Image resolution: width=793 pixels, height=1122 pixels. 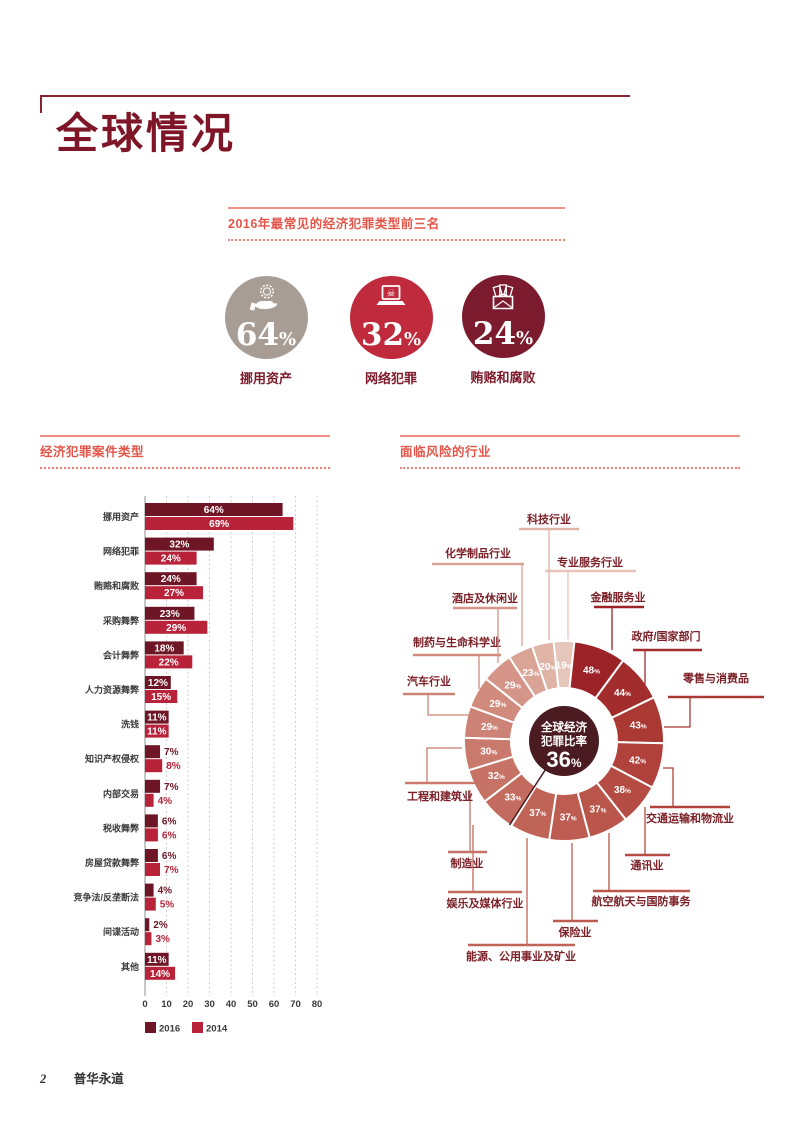 What do you see at coordinates (130, 724) in the screenshot?
I see `category-label: 洗钱` at bounding box center [130, 724].